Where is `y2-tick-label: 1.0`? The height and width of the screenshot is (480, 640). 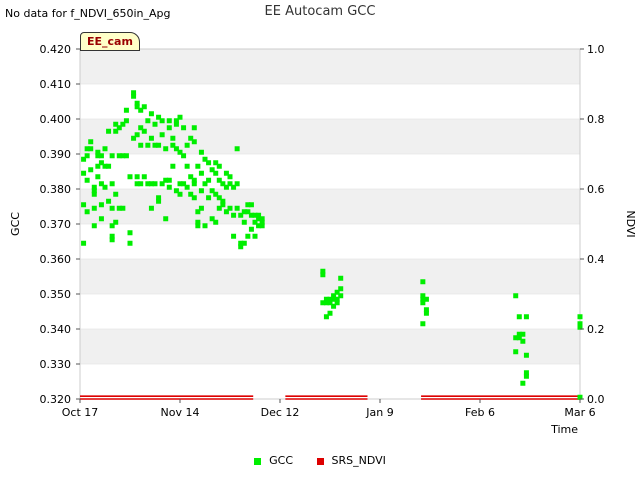
y2-tick-label: 1.0 is located at coordinates (596, 49).